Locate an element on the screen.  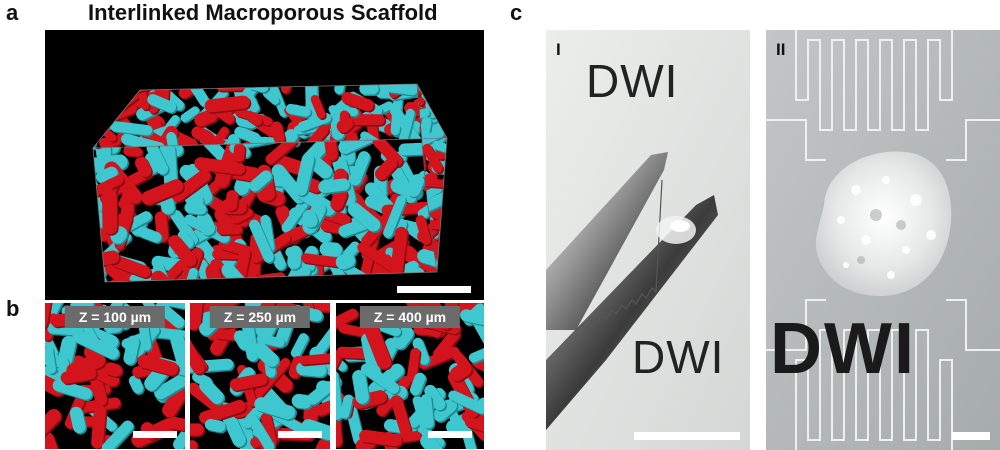
photo-numeral-ii: II is located at coordinates (781, 49).